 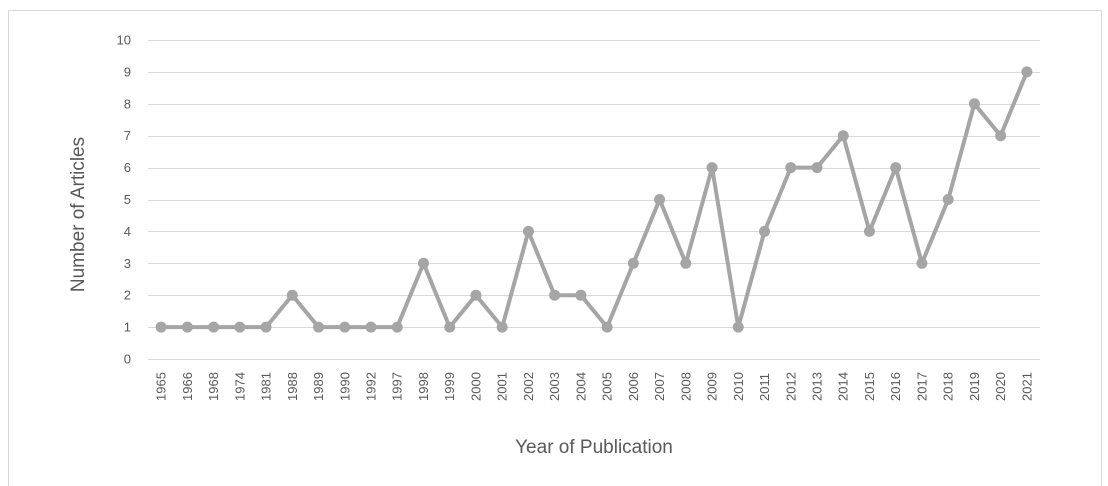 What do you see at coordinates (292, 386) in the screenshot?
I see `x-tick-label: 1988` at bounding box center [292, 386].